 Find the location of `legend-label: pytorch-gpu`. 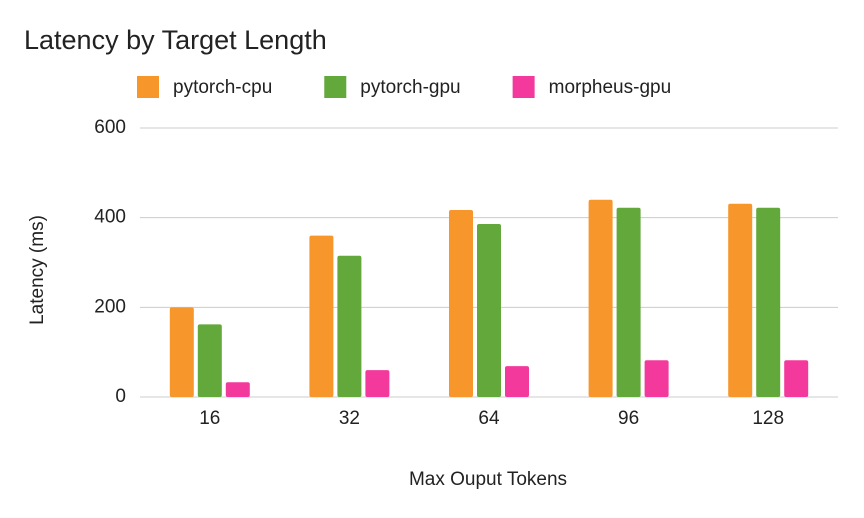

legend-label: pytorch-gpu is located at coordinates (410, 87).